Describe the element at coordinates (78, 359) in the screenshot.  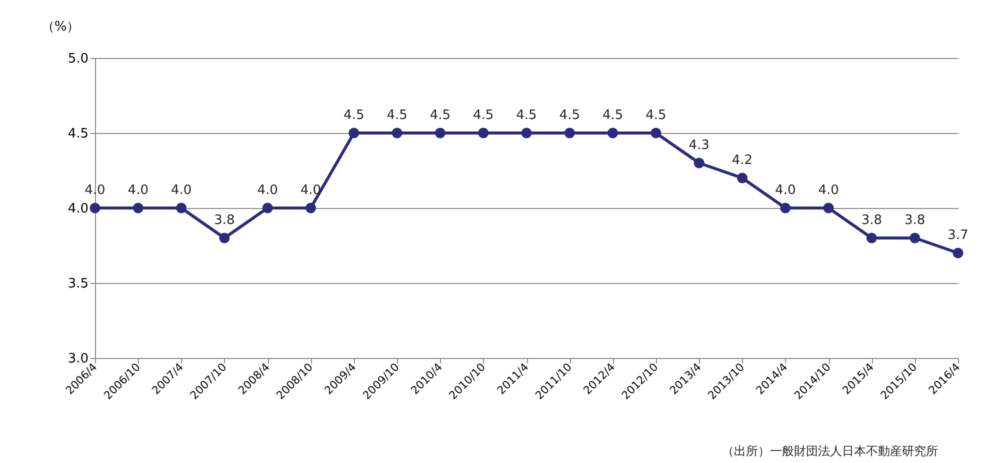
I see `y-tick-label: 3.0` at that location.